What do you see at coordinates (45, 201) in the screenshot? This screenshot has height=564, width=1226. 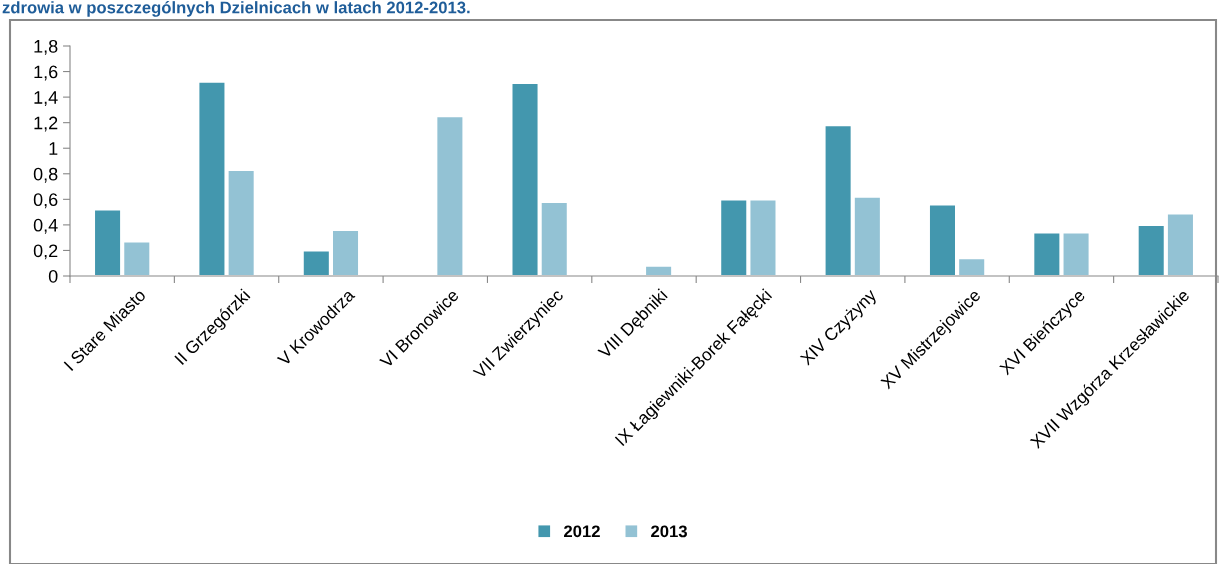 I see `y-tick-label: 0,6` at bounding box center [45, 201].